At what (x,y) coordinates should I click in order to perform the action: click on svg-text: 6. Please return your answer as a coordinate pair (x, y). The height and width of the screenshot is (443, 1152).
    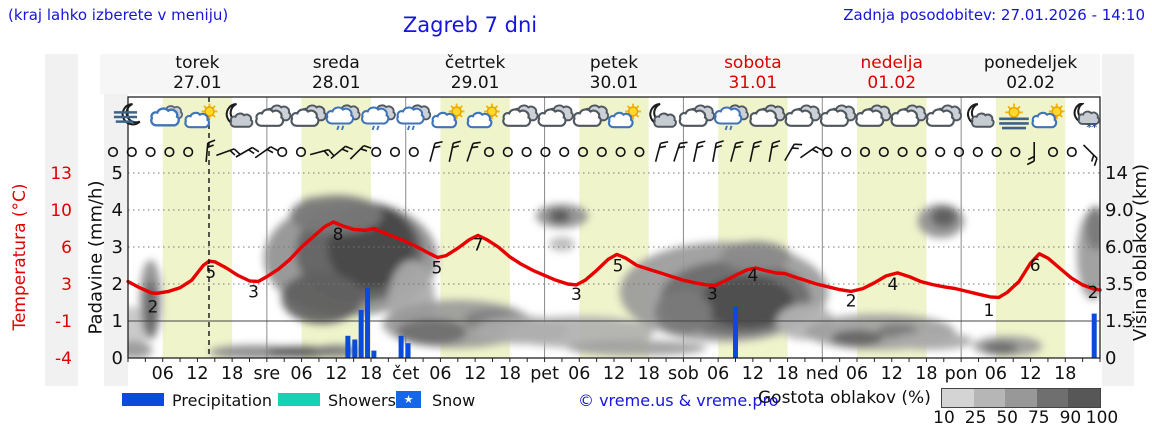
    Looking at the image, I should click on (66, 248).